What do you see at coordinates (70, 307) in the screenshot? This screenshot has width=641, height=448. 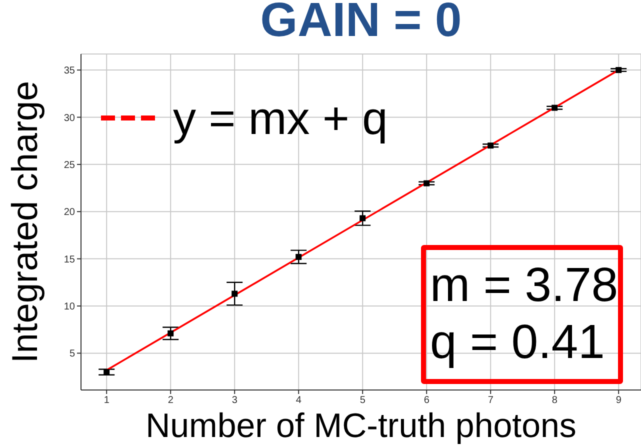 I see `y-tick-label: 10` at bounding box center [70, 307].